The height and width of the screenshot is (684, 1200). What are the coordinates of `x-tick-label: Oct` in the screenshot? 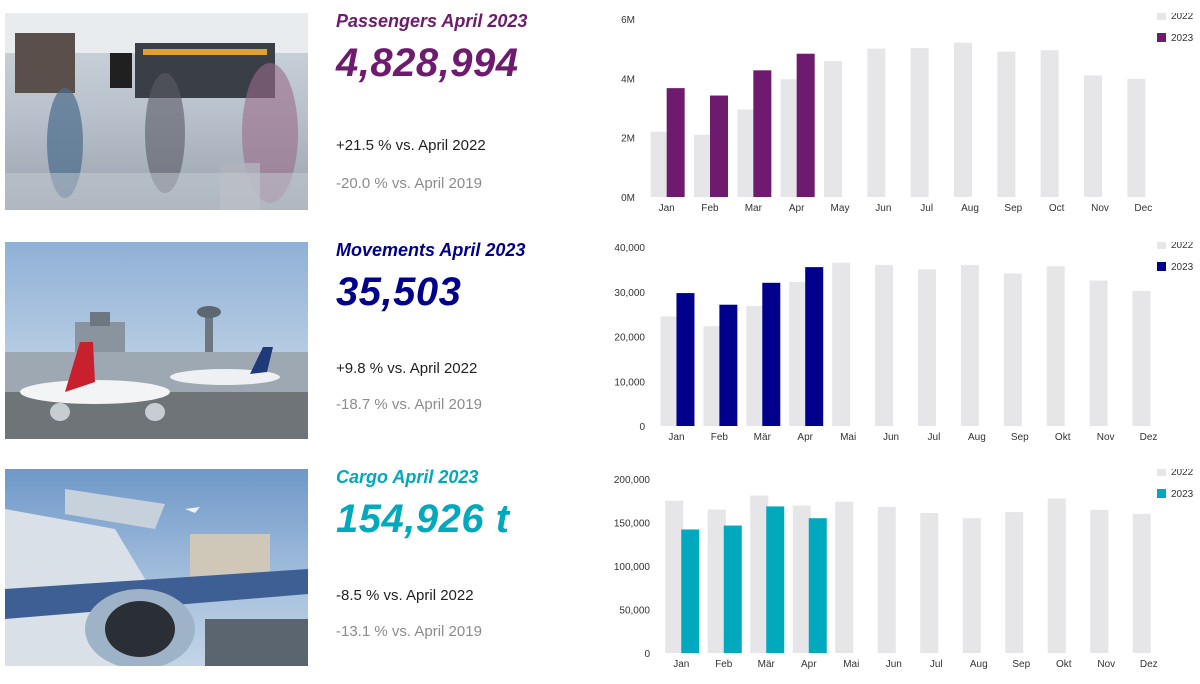 It's located at (1057, 208).